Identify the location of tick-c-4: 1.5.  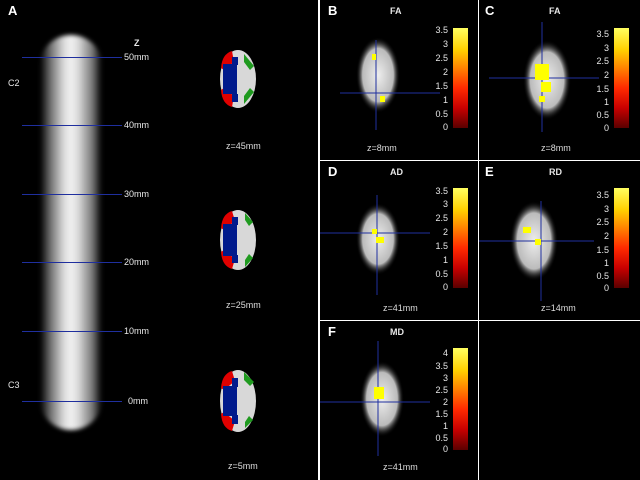
(602, 89).